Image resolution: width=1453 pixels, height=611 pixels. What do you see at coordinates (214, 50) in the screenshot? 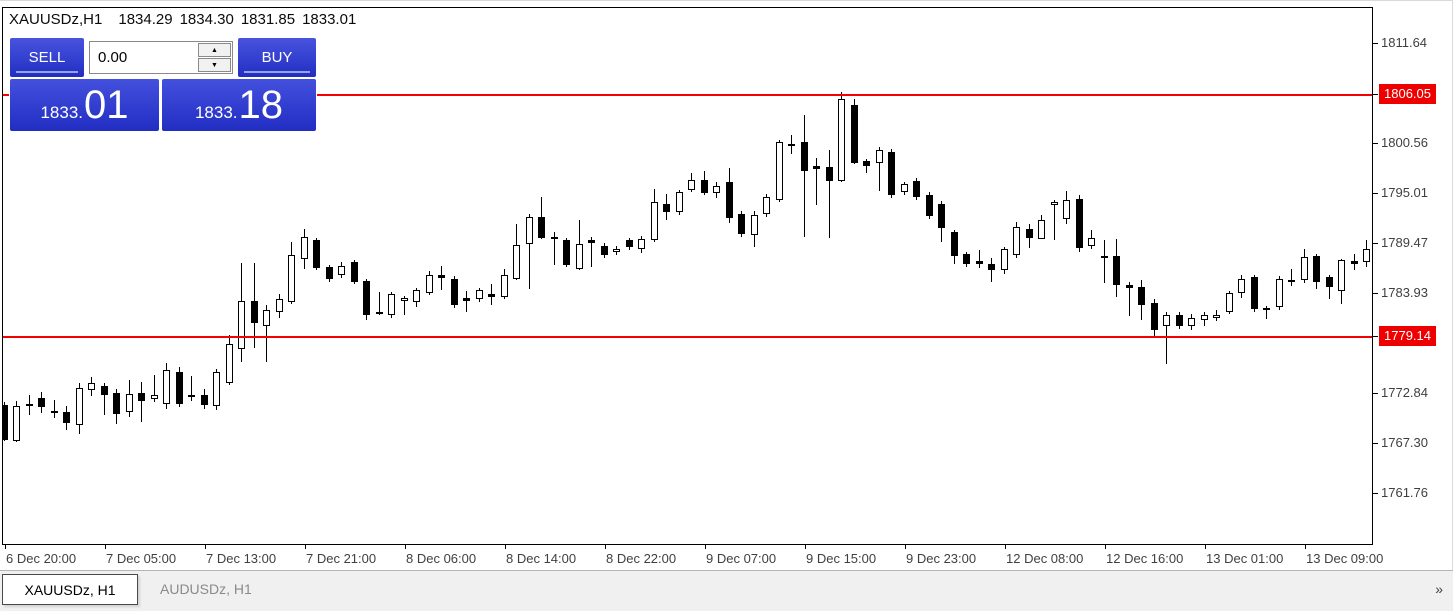
I see `volume-increase-button: ▲` at bounding box center [214, 50].